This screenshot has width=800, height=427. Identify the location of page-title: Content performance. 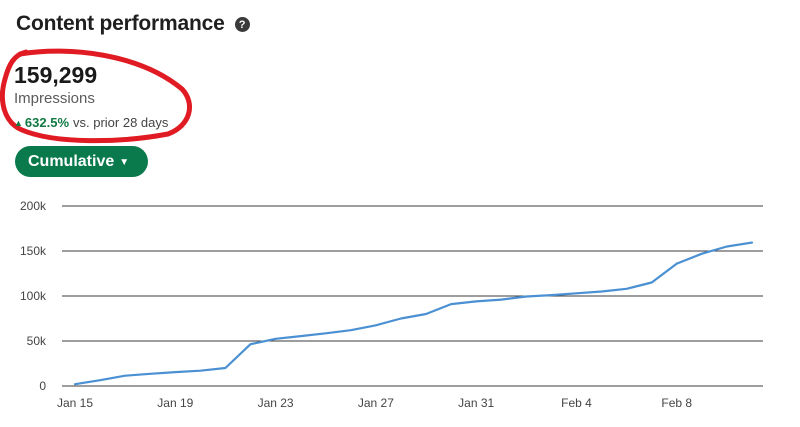
(120, 23).